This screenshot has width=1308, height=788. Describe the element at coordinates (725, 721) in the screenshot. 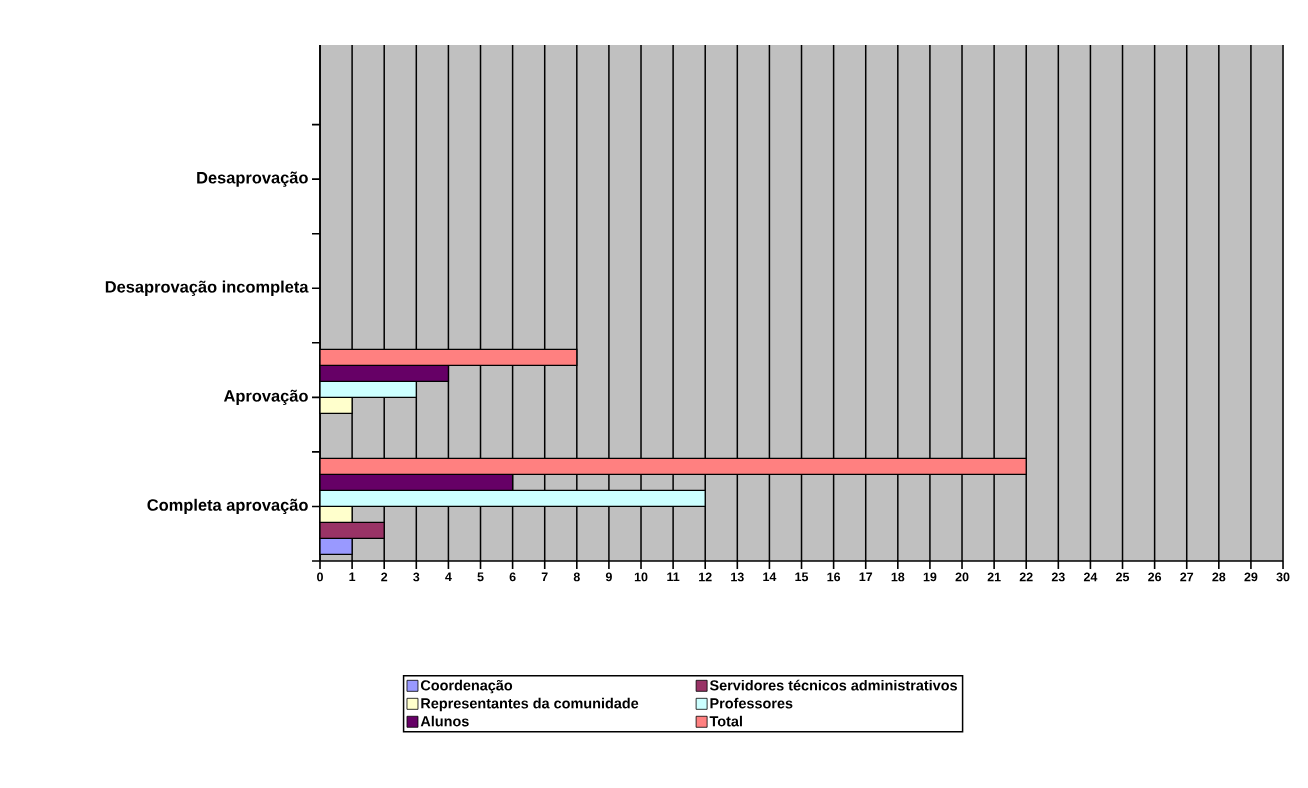

I see `legend-label: Total` at that location.